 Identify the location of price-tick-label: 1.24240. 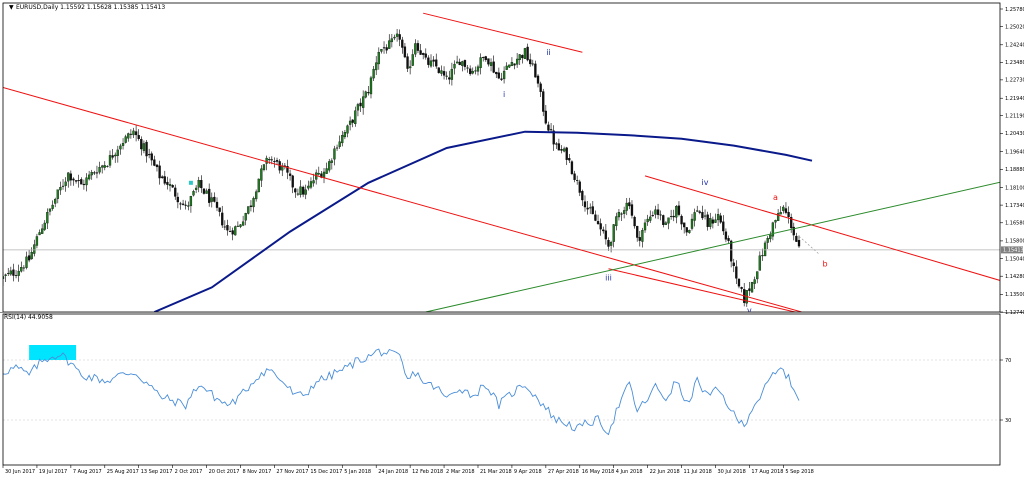
(1014, 46).